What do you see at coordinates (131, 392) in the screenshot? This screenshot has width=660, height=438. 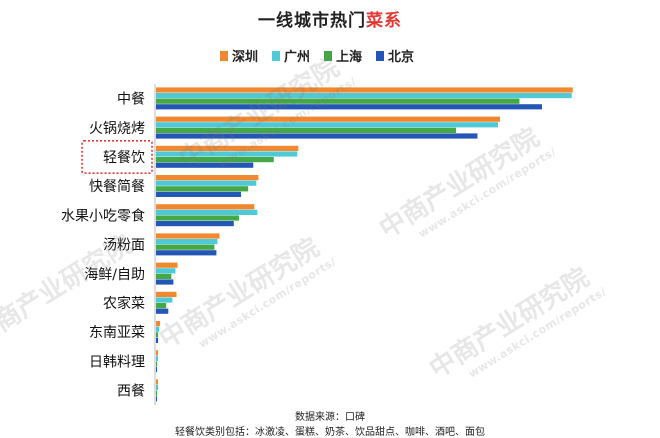 I see `category-label: 西餐` at bounding box center [131, 392].